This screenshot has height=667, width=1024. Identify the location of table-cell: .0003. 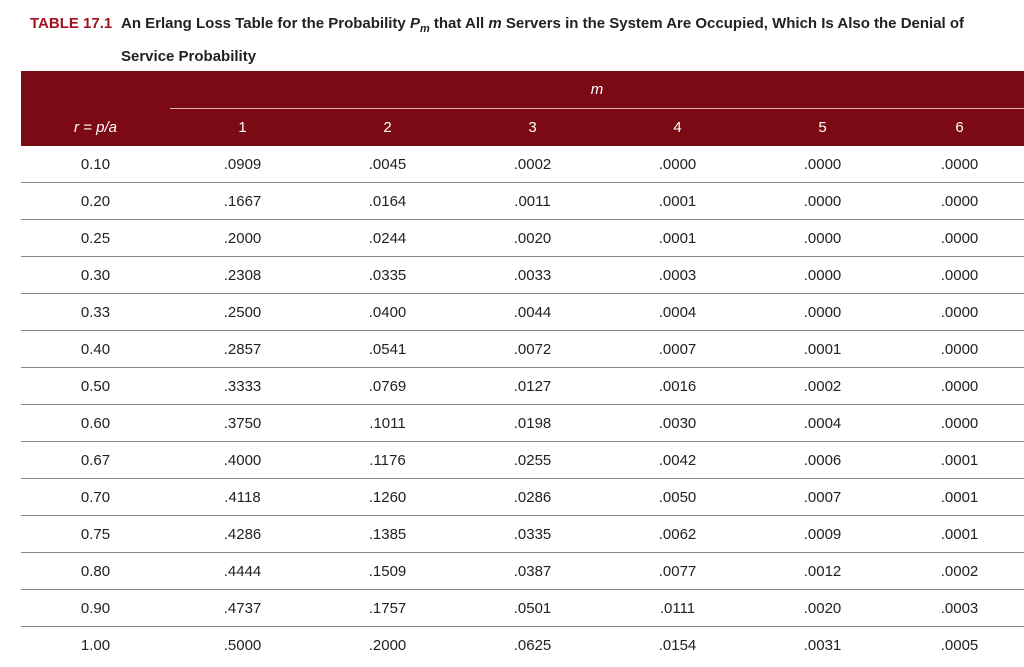
(677, 275).